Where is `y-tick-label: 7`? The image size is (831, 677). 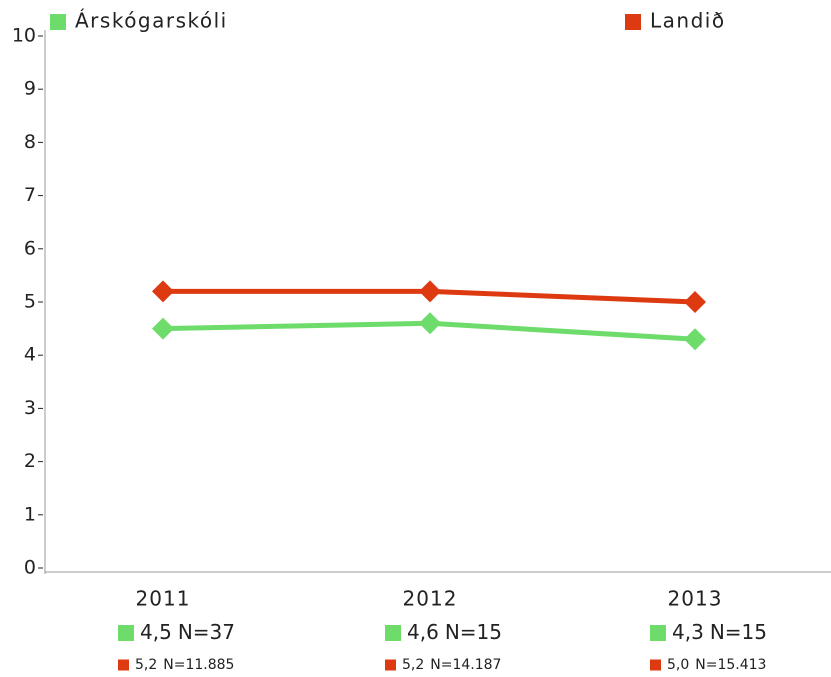
y-tick-label: 7 is located at coordinates (30, 195).